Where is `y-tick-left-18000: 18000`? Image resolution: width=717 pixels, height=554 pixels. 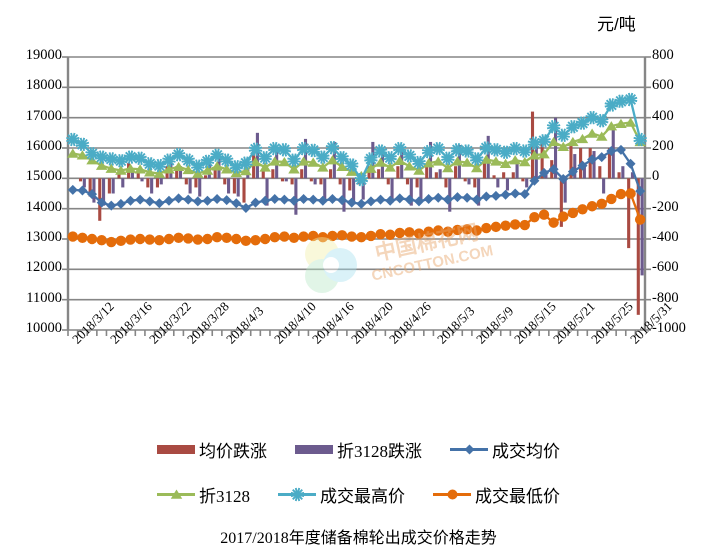
y-tick-left-18000: 18000 is located at coordinates (43, 85).